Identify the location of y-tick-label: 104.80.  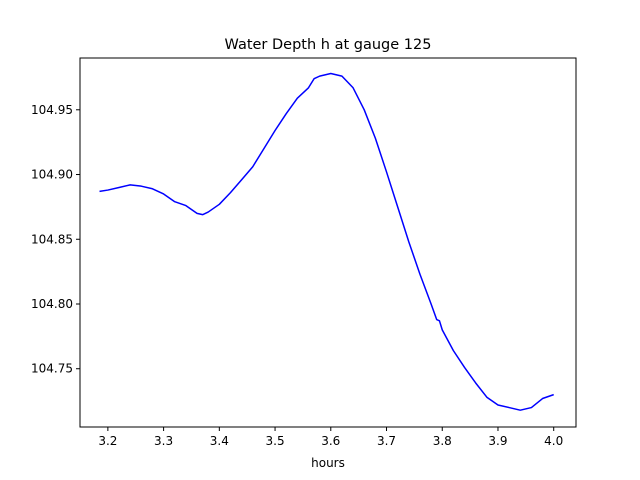
(52, 304).